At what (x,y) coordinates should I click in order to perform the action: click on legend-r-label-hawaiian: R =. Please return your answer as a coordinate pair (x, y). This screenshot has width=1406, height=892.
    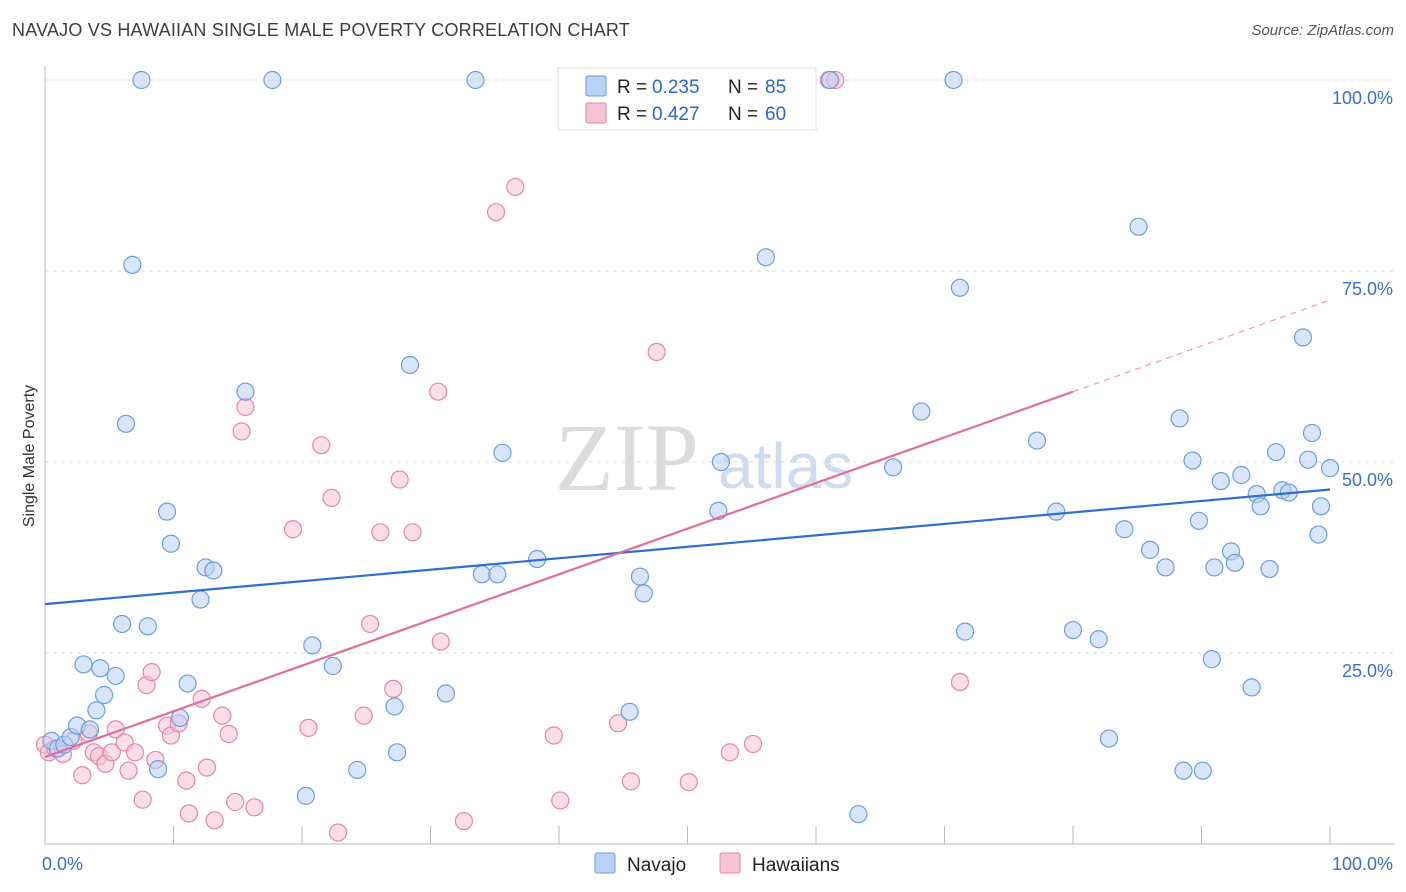
    Looking at the image, I should click on (632, 114).